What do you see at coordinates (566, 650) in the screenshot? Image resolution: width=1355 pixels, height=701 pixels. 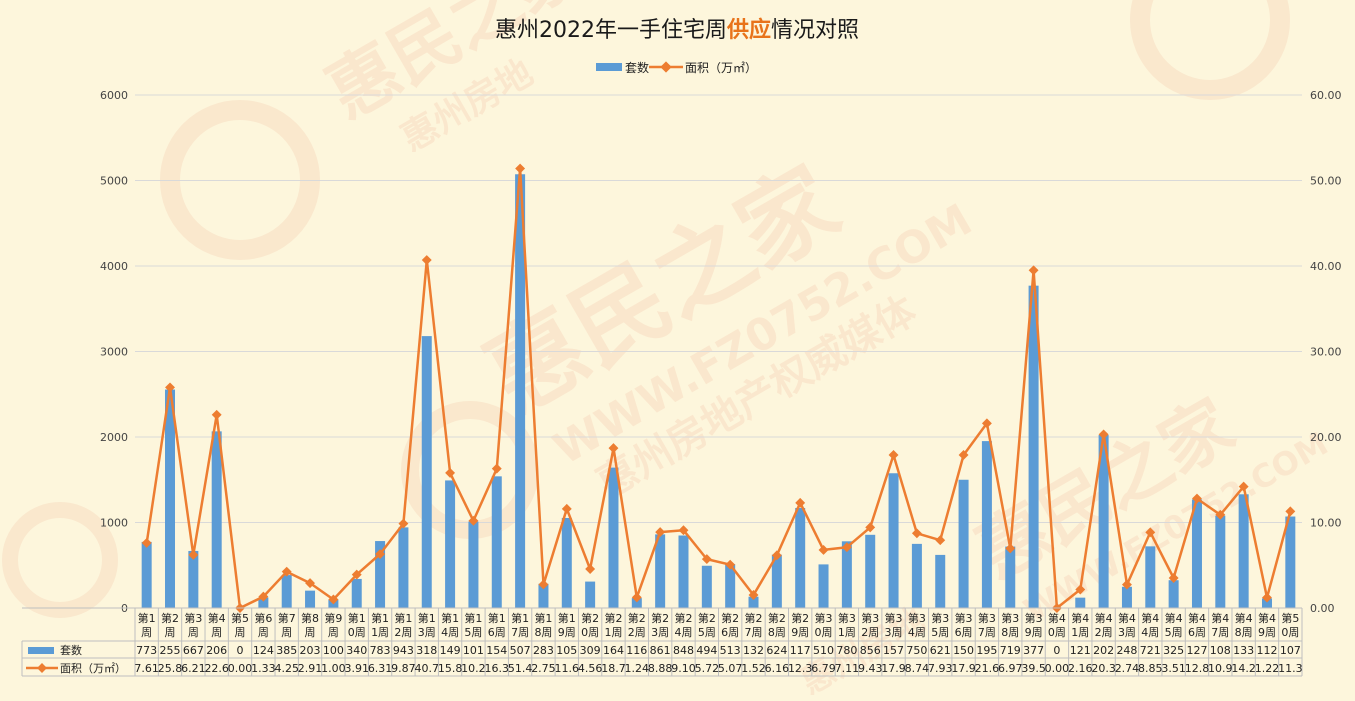 I see `table-cell-count: 105` at bounding box center [566, 650].